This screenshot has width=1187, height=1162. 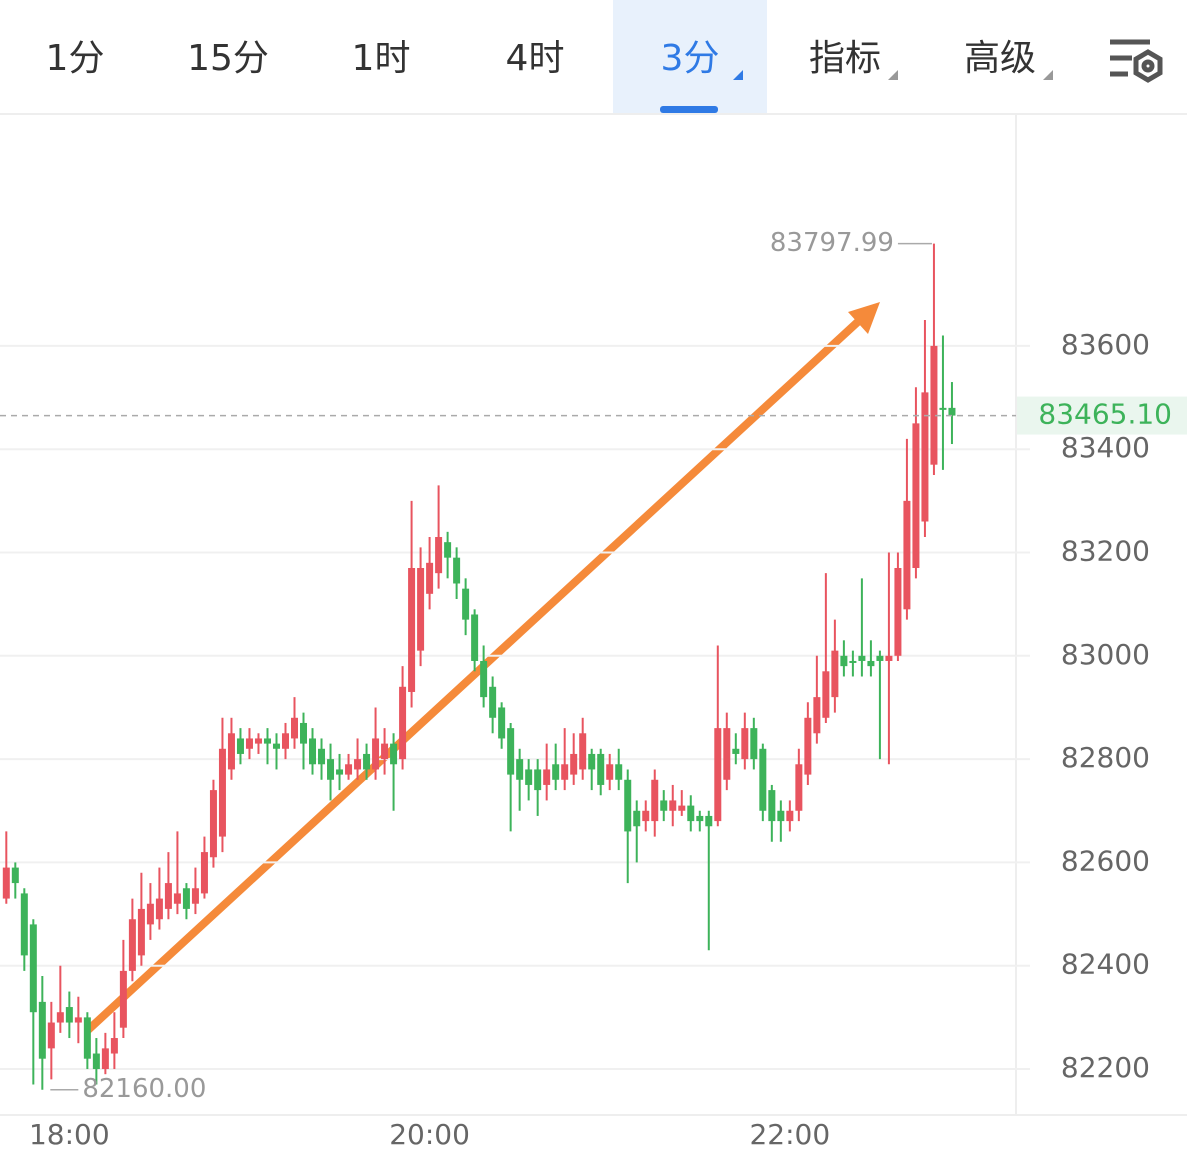 What do you see at coordinates (845, 58) in the screenshot?
I see `tab: 指标` at bounding box center [845, 58].